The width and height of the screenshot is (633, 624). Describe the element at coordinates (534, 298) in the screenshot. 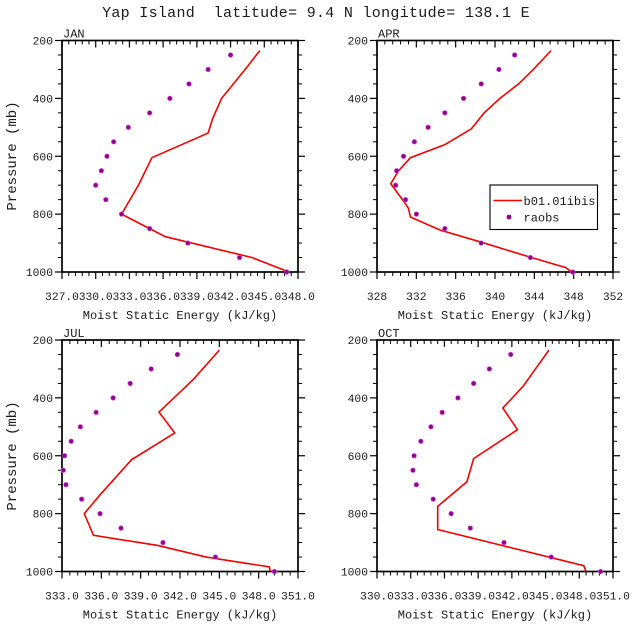

I see `x-tick-label: 344` at that location.